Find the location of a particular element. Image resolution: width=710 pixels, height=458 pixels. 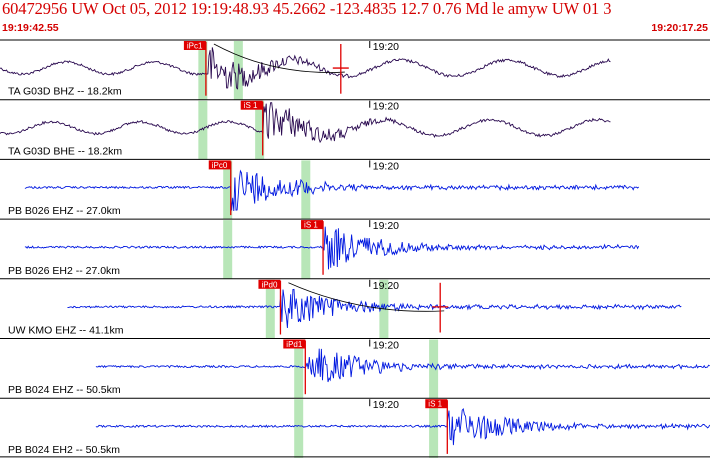

pick-label: iPd1 is located at coordinates (294, 344).